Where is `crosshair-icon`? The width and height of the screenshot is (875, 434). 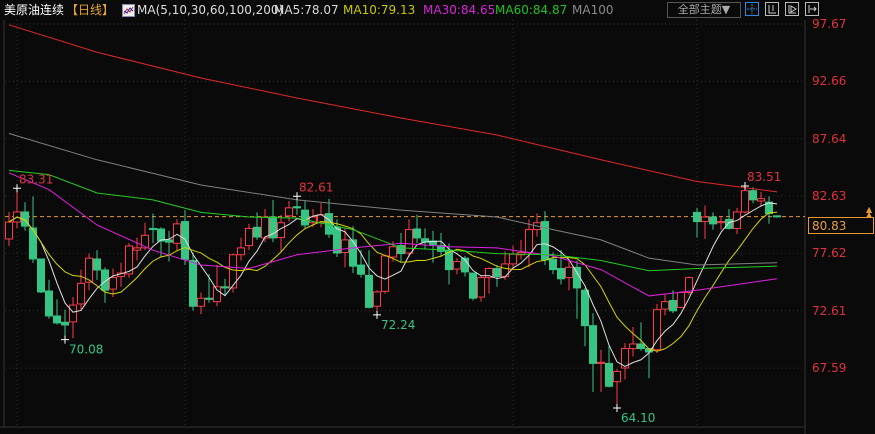
crosshair-icon is located at coordinates (752, 9).